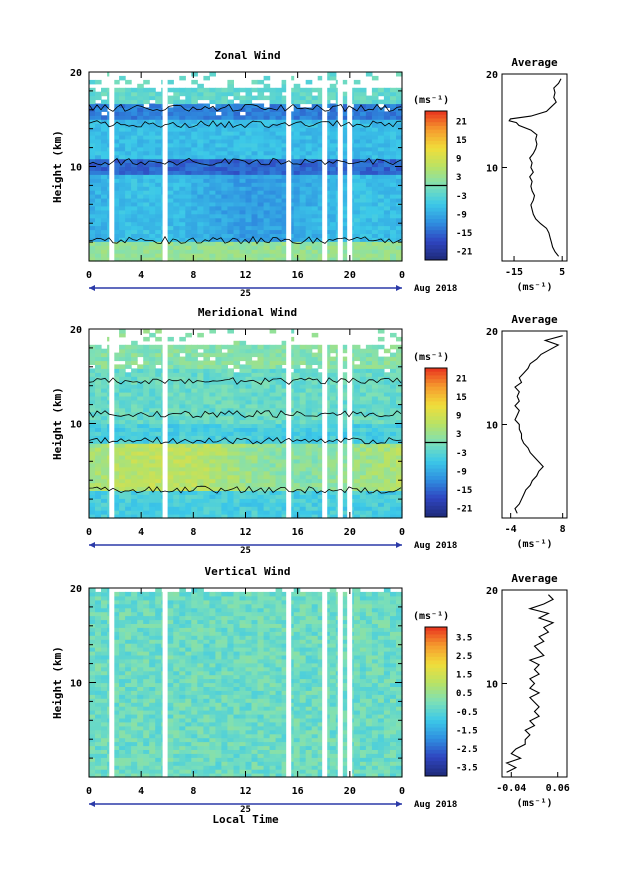 Image resolution: width=624 pixels, height=873 pixels. Describe the element at coordinates (534, 62) in the screenshot. I see `average-title: Average` at that location.